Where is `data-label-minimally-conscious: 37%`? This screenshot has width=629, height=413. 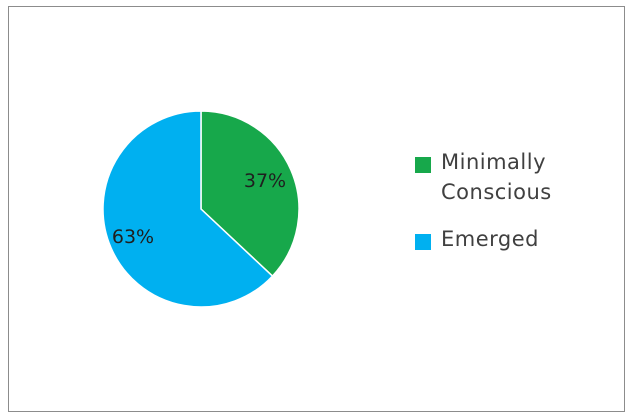 data-label-minimally-conscious: 37% is located at coordinates (265, 181).